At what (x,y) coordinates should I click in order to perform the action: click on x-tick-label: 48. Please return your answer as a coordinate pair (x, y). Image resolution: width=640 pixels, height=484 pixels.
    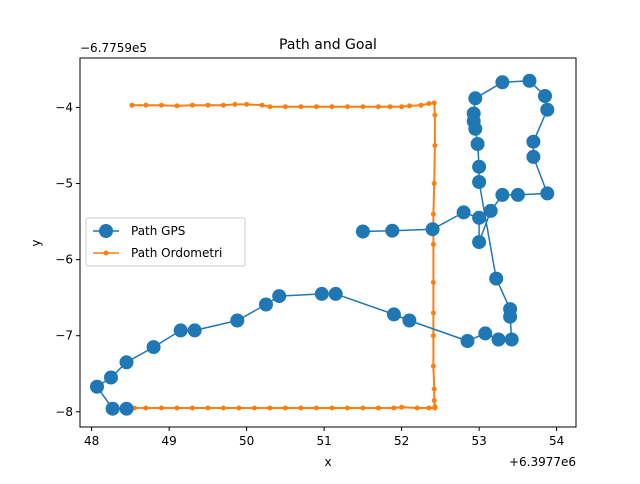
    Looking at the image, I should click on (91, 441).